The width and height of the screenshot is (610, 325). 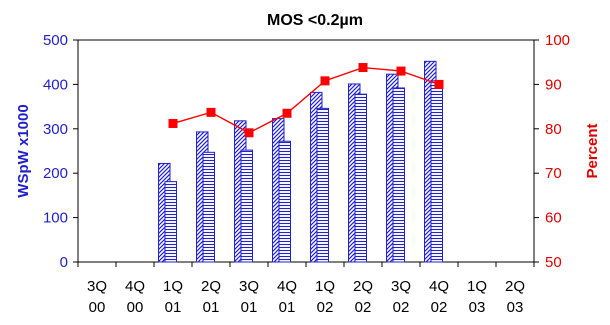 I want to click on y-tick-label: 100, so click(x=55, y=218).